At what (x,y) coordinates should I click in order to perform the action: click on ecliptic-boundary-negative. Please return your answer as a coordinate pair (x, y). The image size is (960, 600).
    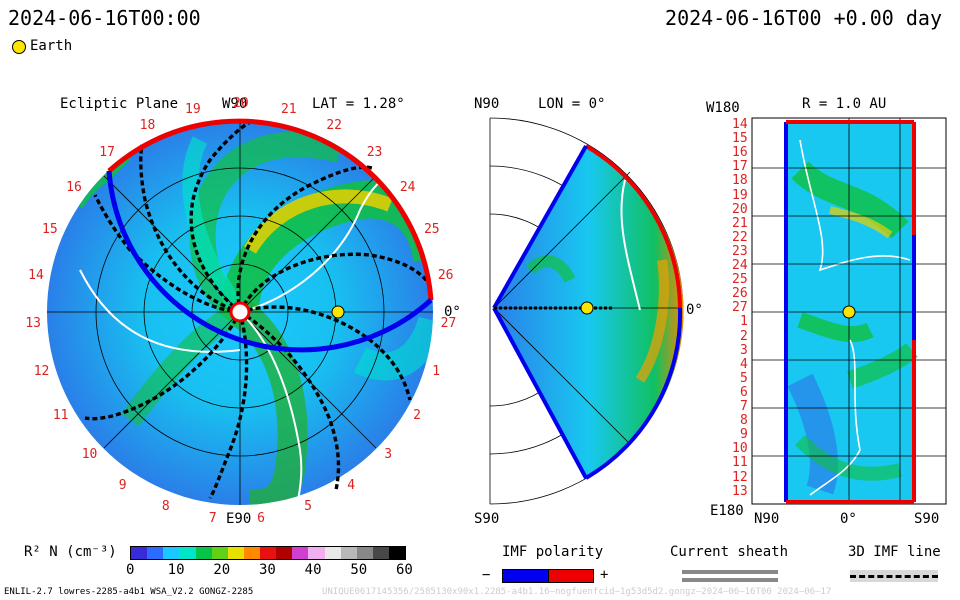
    Looking at the image, I should click on (269, 261).